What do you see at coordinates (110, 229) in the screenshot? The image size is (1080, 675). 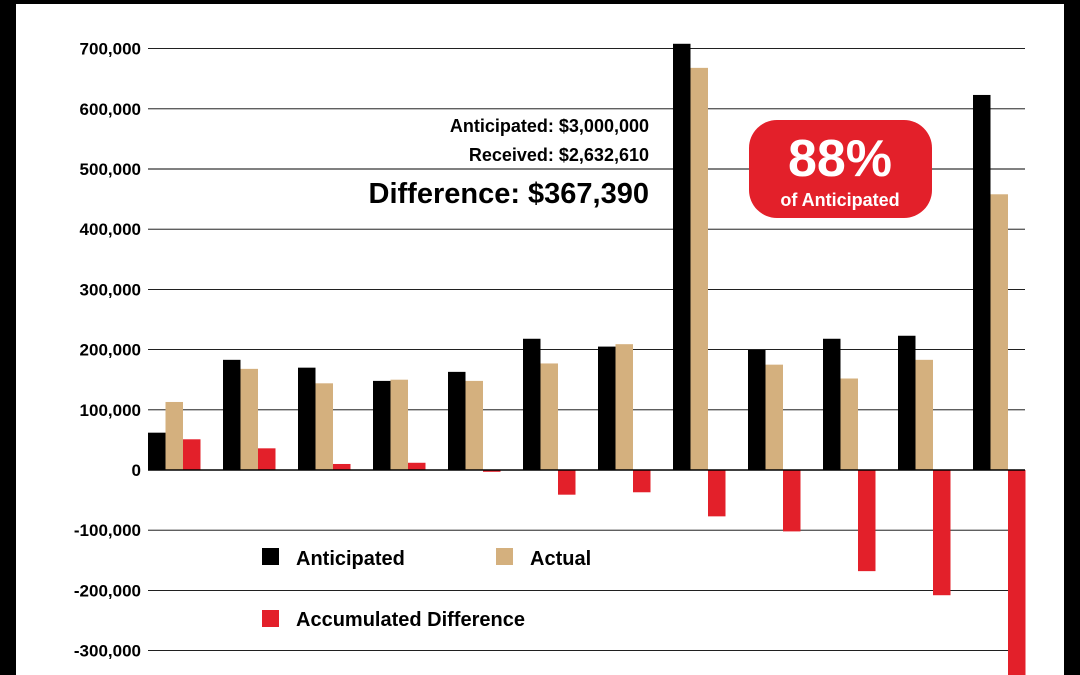 I see `y-tick-label: 400,000` at bounding box center [110, 229].